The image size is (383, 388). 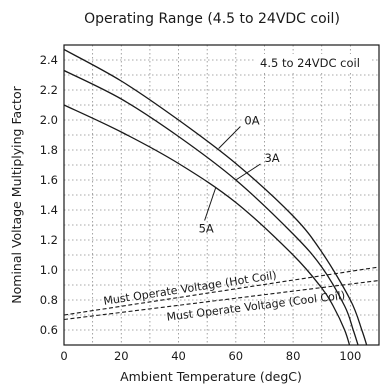 What do you see at coordinates (49, 330) in the screenshot?
I see `y-tick-label: 0.6` at bounding box center [49, 330].